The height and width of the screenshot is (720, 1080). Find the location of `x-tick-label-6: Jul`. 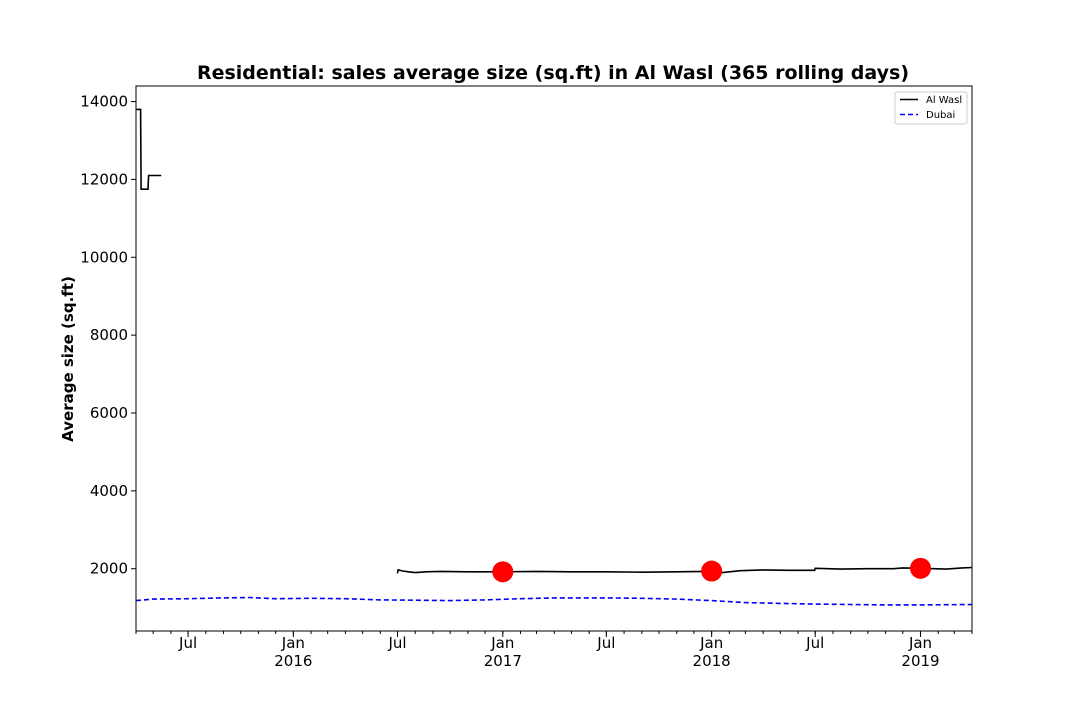

x-tick-label-6: Jul is located at coordinates (814, 643).